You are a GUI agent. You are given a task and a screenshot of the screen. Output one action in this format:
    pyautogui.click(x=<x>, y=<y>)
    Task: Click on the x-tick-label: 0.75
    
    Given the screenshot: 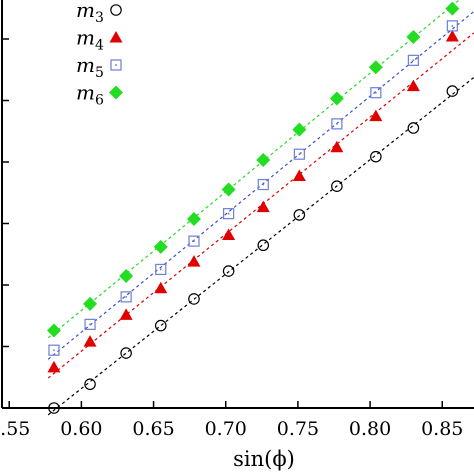 What is the action you would take?
    pyautogui.click(x=298, y=429)
    